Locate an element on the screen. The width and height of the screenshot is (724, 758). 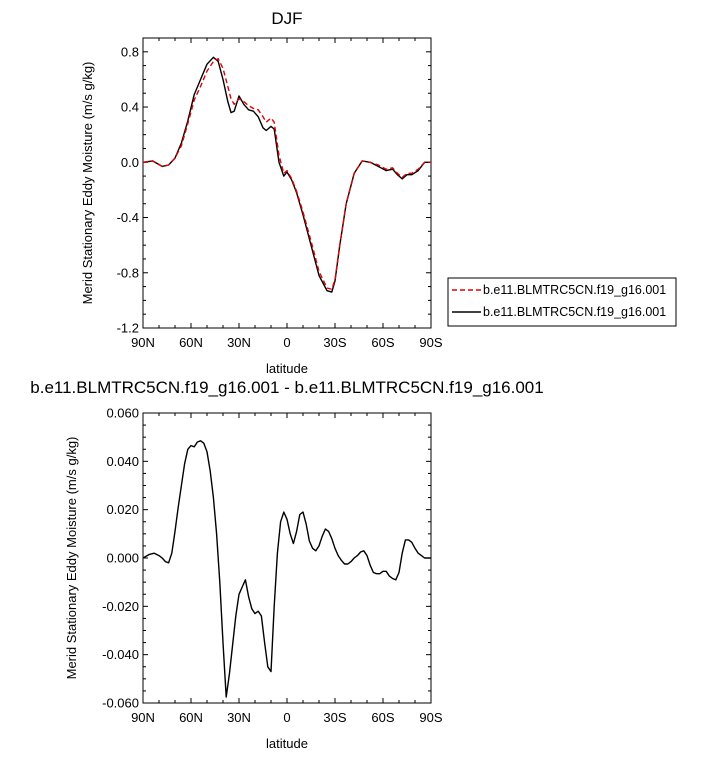
y-tick-label: -0.060 is located at coordinates (120, 703).